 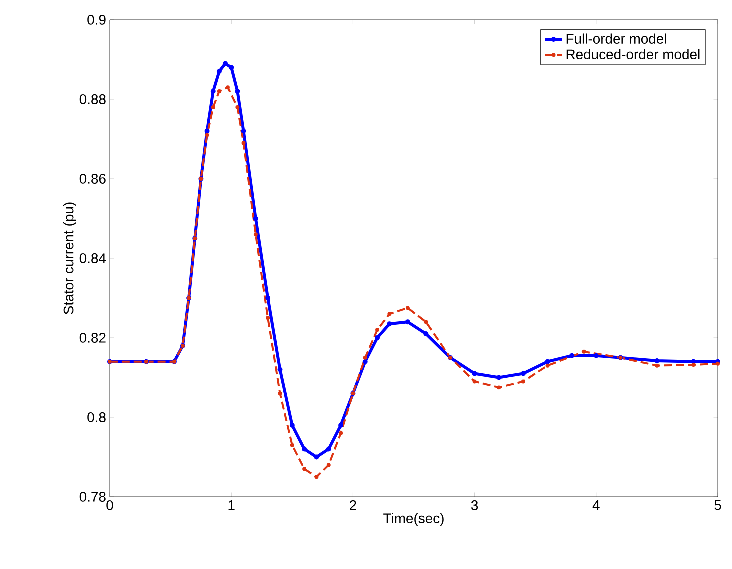 What do you see at coordinates (93, 179) in the screenshot?
I see `y-tick-label: 0.86` at bounding box center [93, 179].